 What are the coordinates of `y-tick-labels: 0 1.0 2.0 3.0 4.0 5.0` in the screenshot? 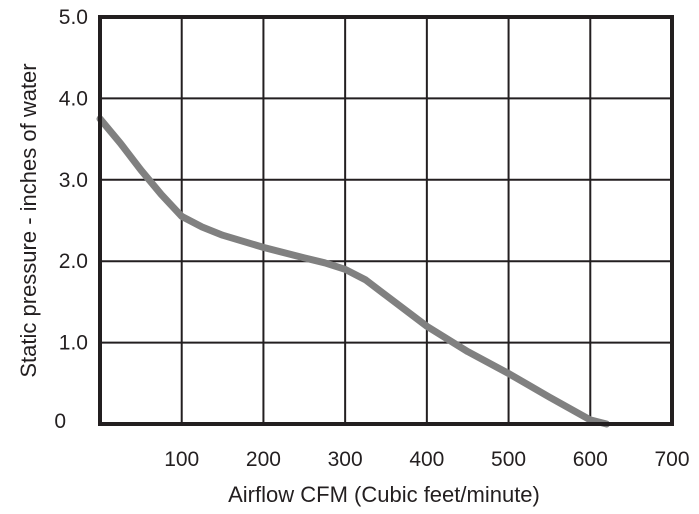 It's located at (71, 219).